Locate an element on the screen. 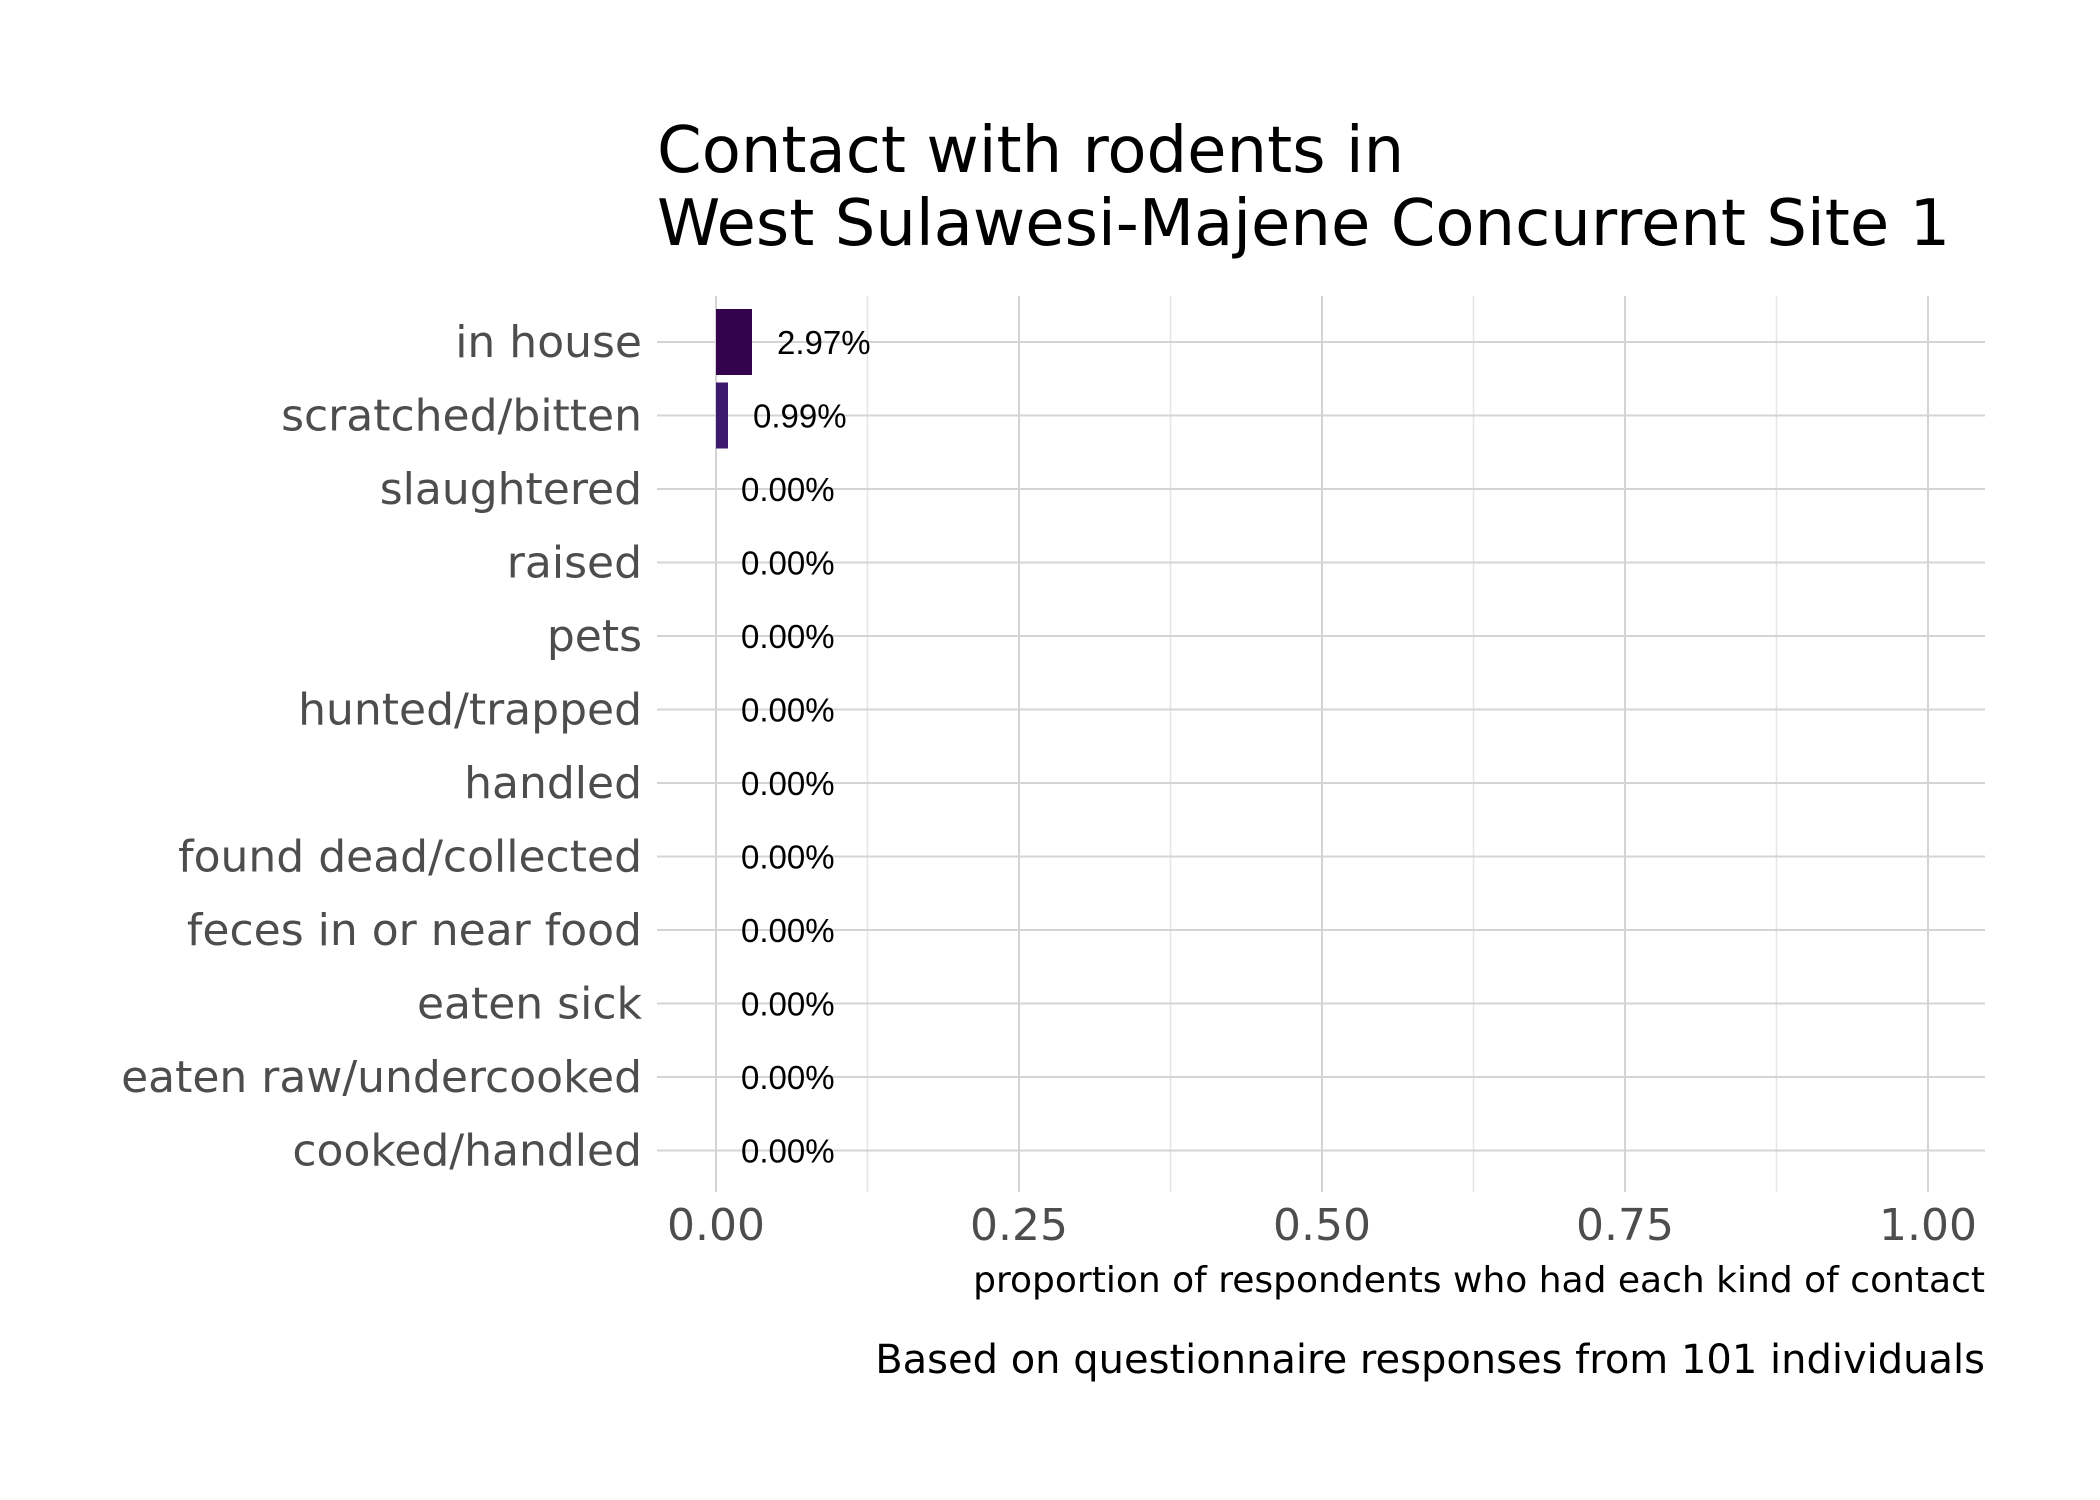 The width and height of the screenshot is (2100, 1500). x-tick-label: 1.00 is located at coordinates (1928, 1225).